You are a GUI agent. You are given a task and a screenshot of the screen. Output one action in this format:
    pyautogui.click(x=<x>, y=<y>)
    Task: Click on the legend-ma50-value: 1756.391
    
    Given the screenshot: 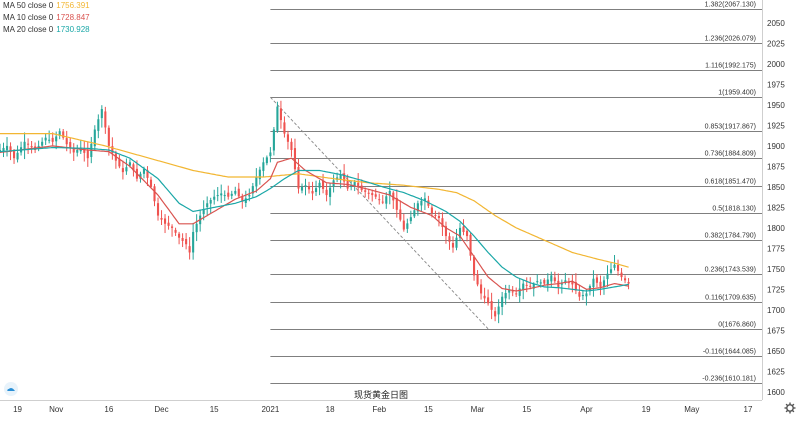 What is the action you would take?
    pyautogui.click(x=73, y=5)
    